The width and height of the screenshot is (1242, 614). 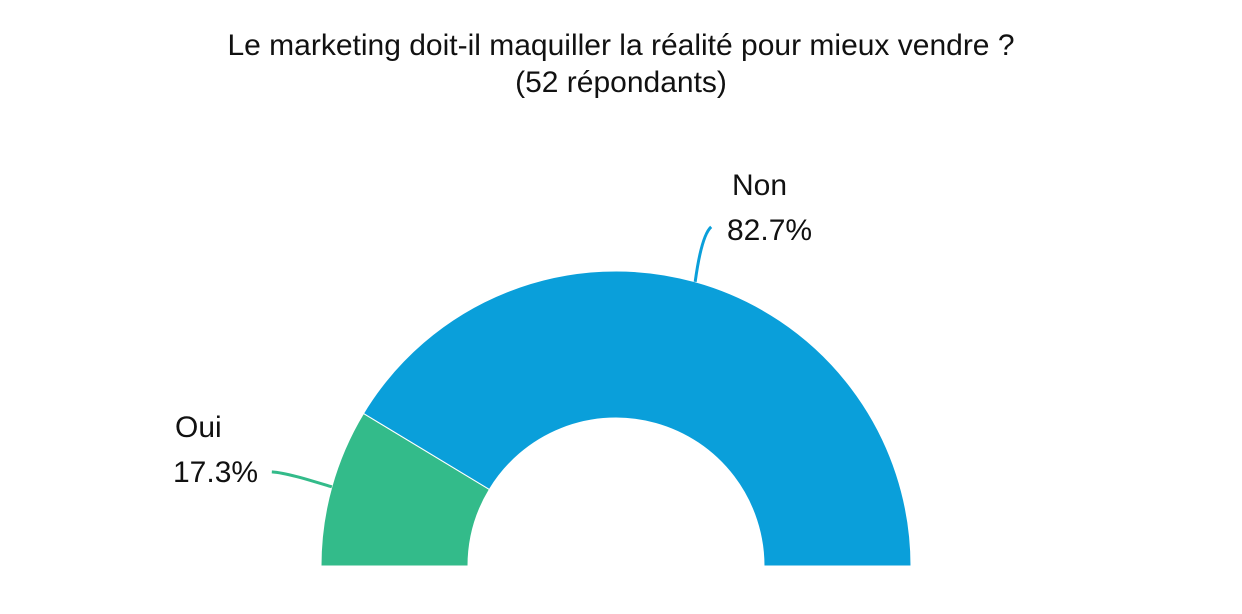 What do you see at coordinates (703, 254) in the screenshot?
I see `leader-line-non` at bounding box center [703, 254].